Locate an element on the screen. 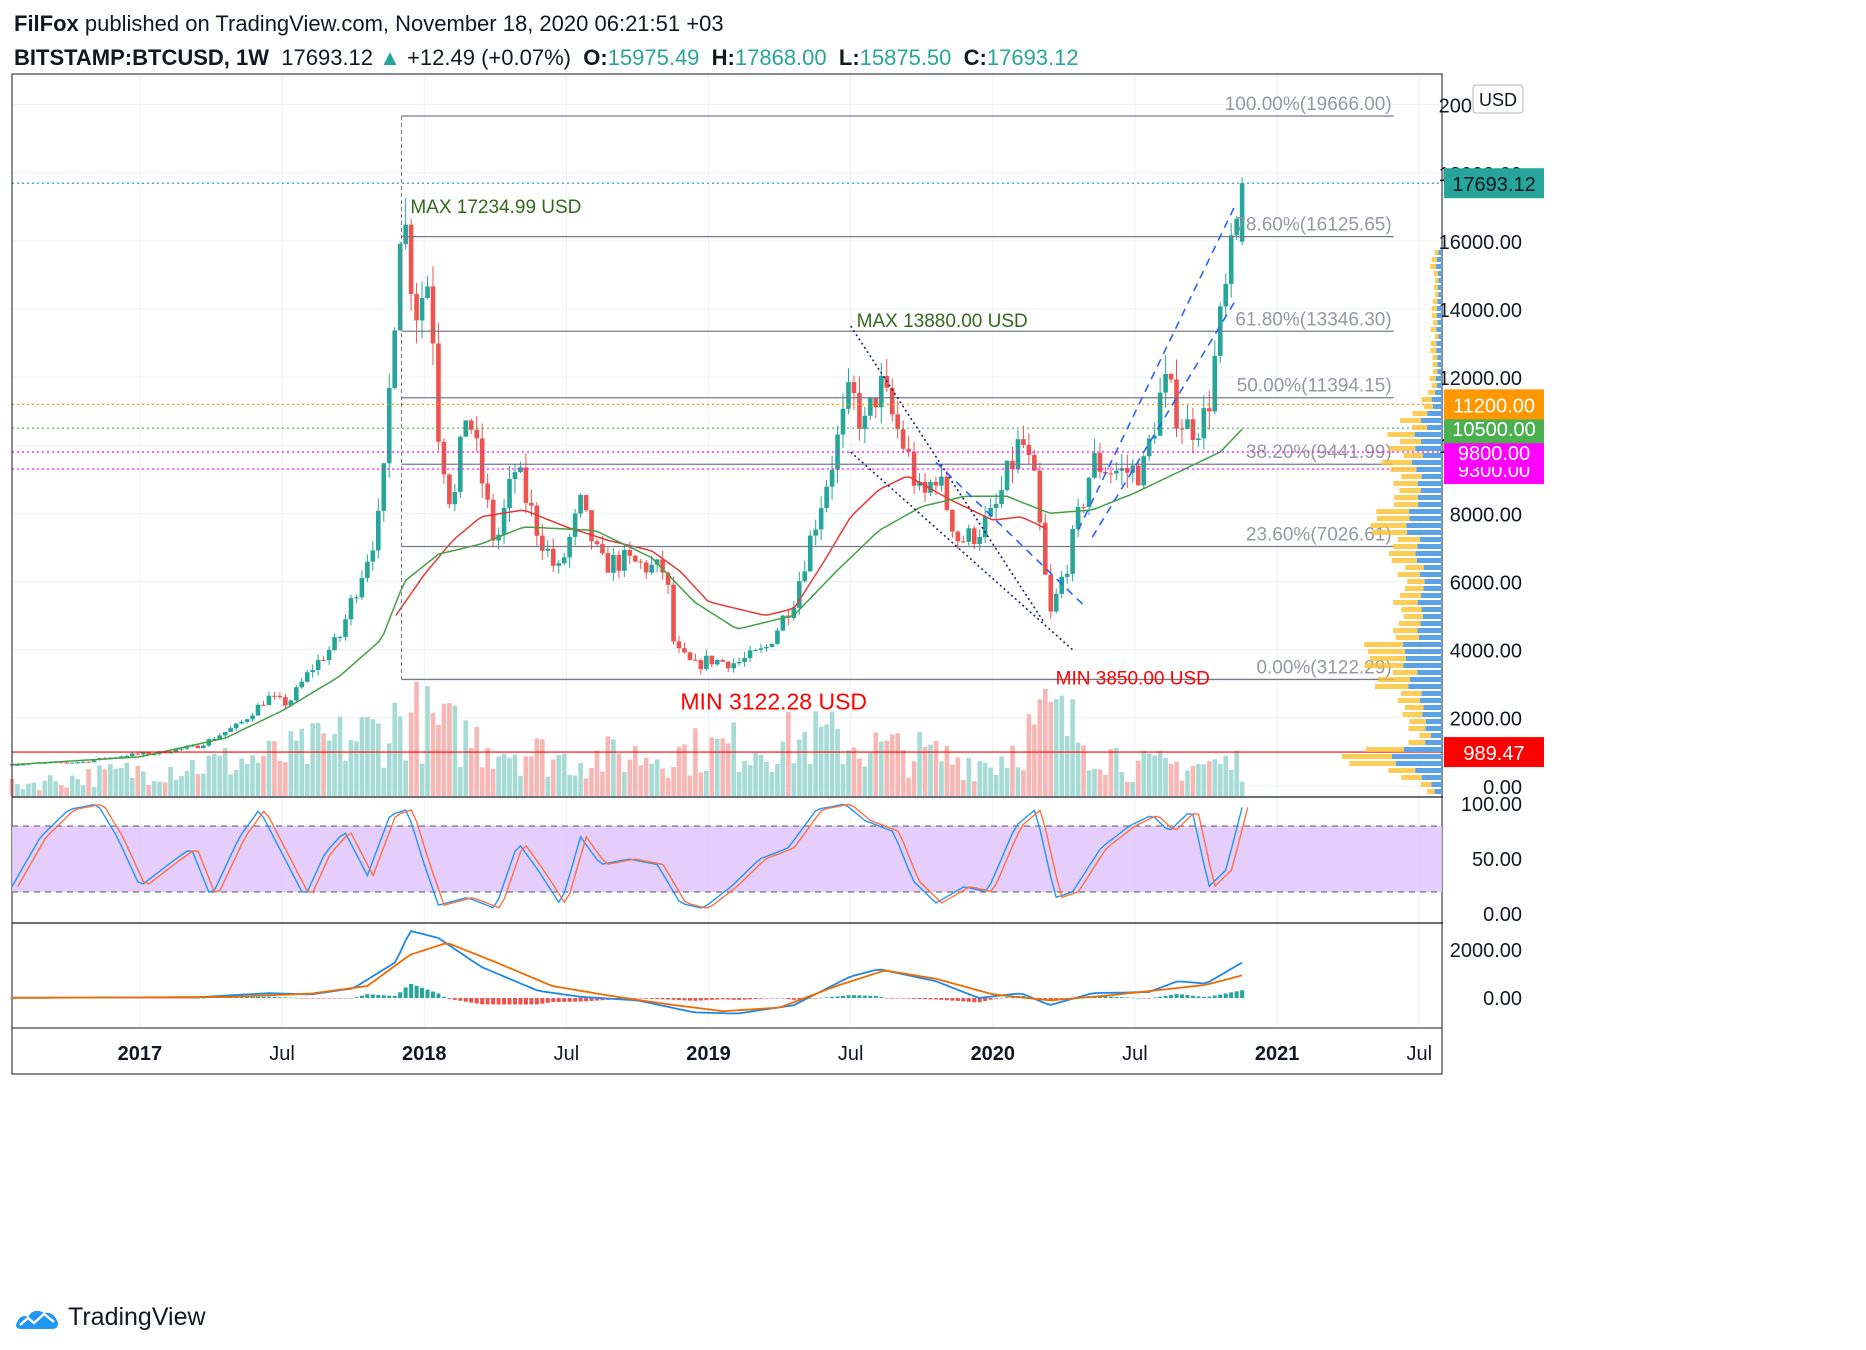 The image size is (1866, 1350). annotation-label: MAX 13880.00 USD is located at coordinates (942, 321).